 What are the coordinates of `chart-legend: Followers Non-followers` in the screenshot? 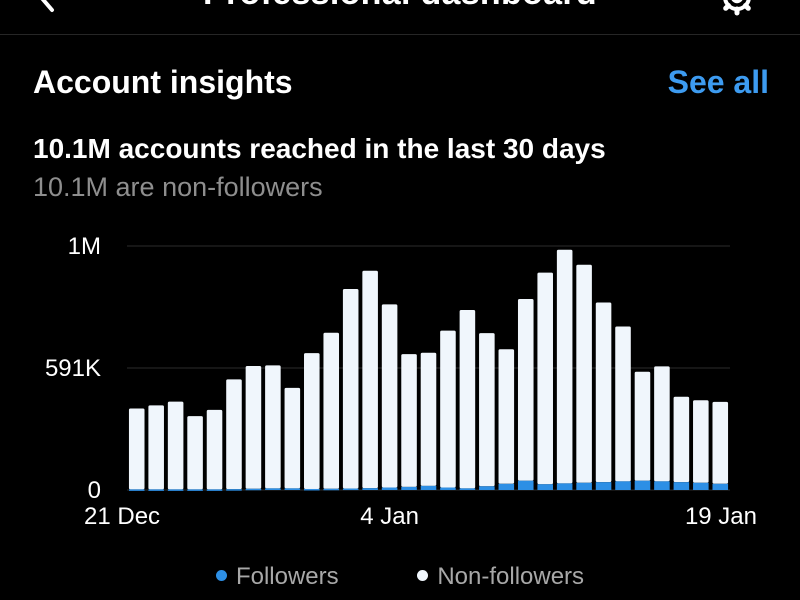 It's located at (400, 577).